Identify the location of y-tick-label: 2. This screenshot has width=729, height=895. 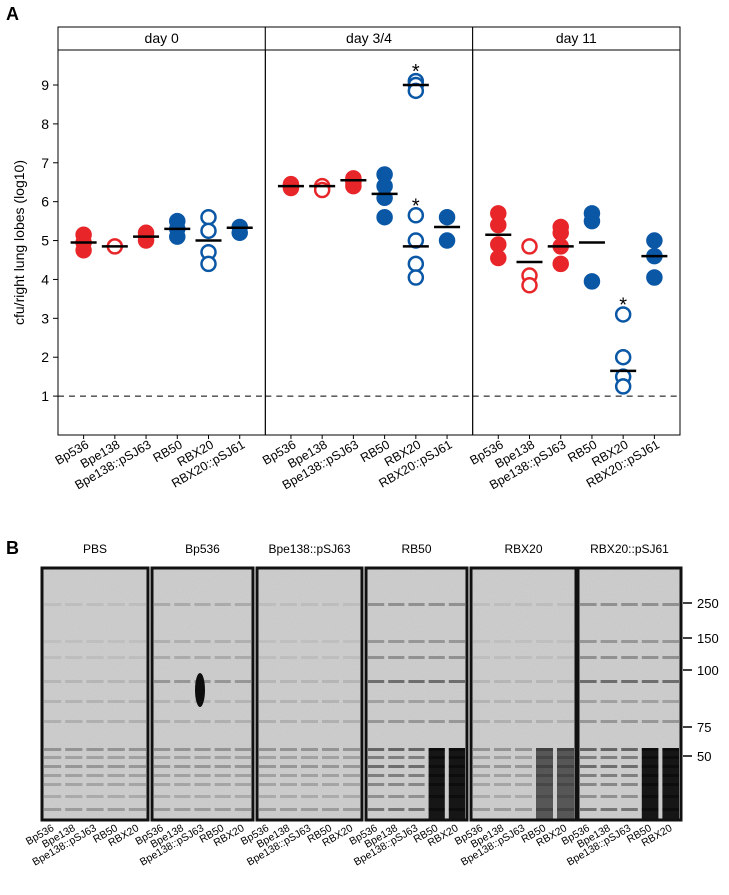
(45, 357).